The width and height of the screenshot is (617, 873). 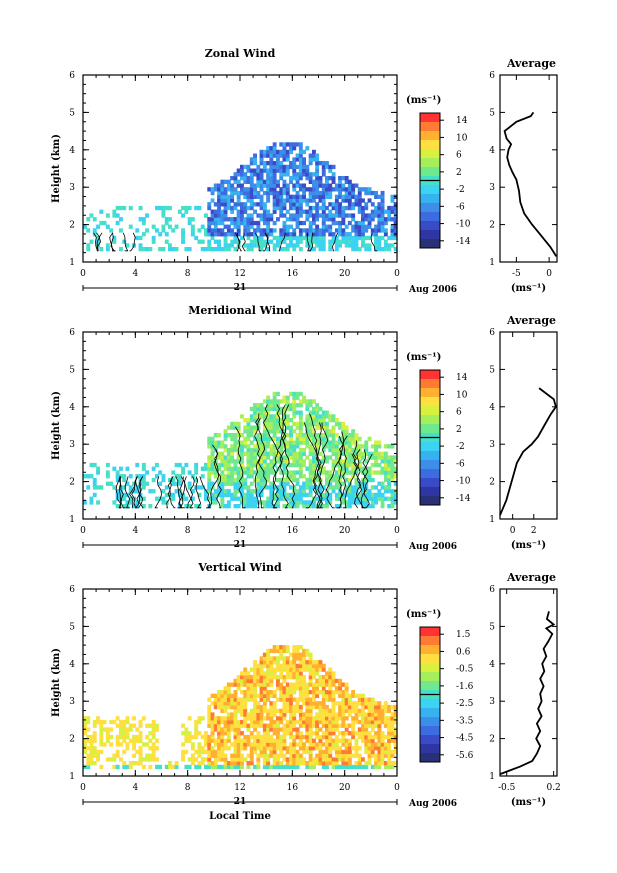 What do you see at coordinates (465, 670) in the screenshot?
I see `colorbar-tick-label: -0.5` at bounding box center [465, 670].